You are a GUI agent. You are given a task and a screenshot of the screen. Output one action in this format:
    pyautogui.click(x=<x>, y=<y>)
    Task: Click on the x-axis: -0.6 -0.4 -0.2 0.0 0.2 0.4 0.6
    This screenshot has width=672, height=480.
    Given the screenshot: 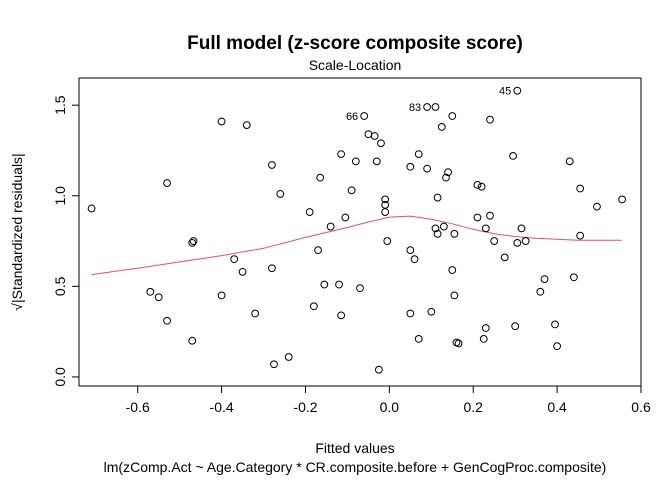 What is the action you would take?
    pyautogui.click(x=388, y=400)
    